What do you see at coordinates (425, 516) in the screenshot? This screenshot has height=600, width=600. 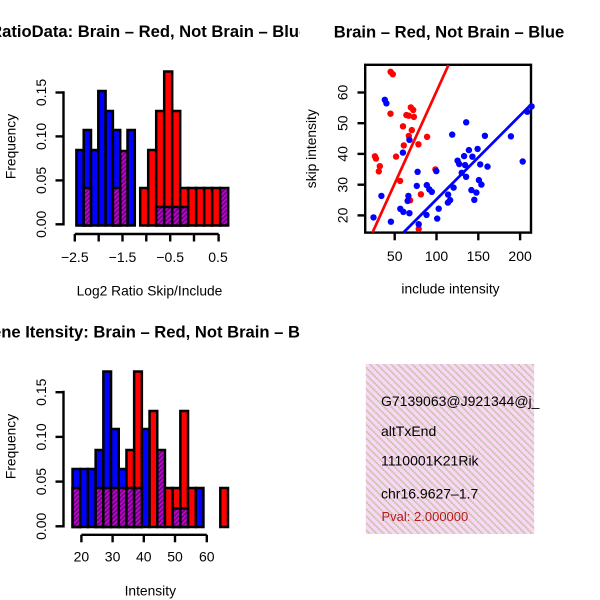 I see `svg-text: Pval: 2.000000` at bounding box center [425, 516].